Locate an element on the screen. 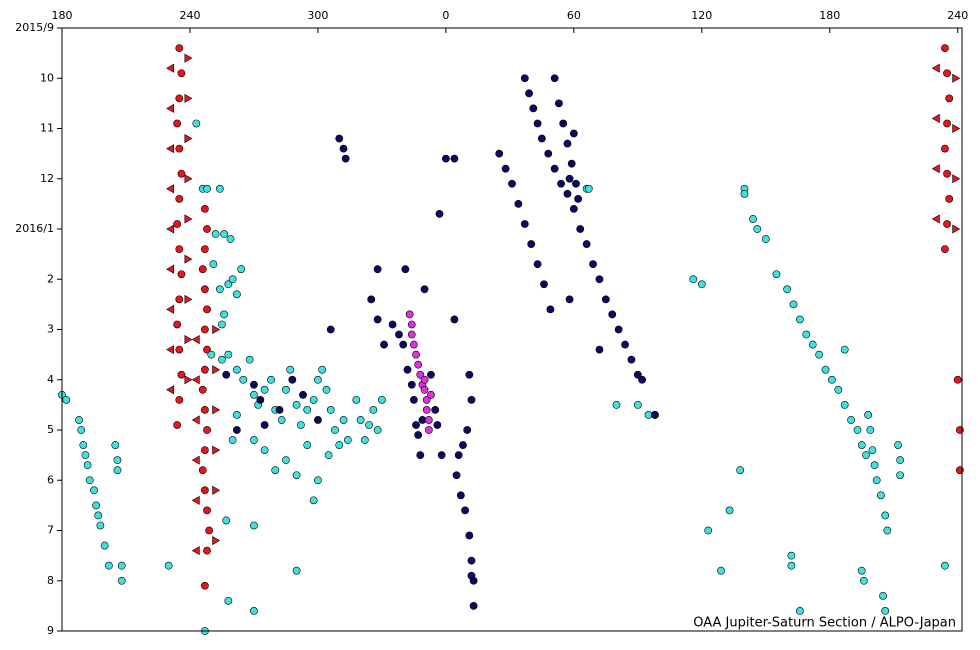 The image size is (980, 650). y-tick-label: 10 is located at coordinates (47, 77).